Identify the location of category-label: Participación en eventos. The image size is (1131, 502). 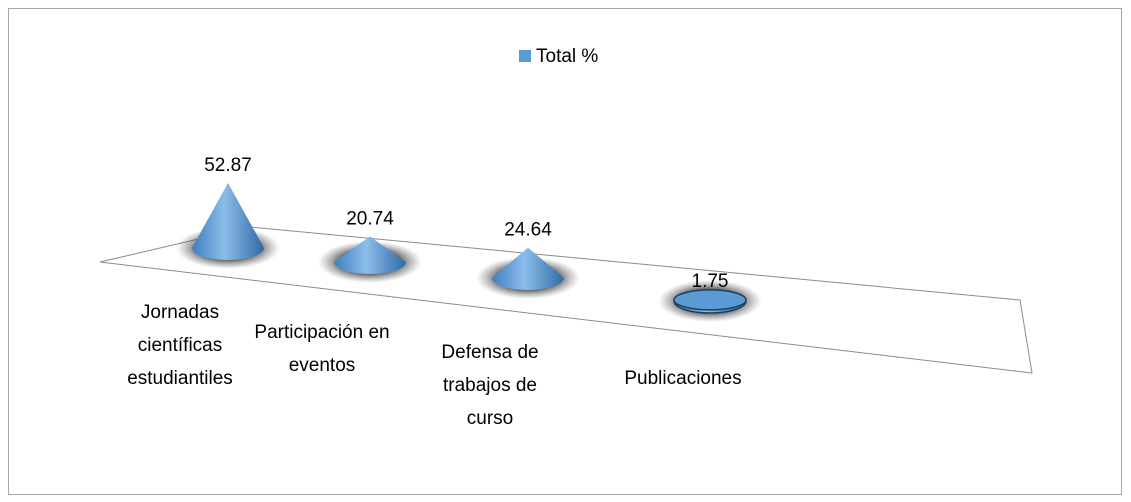
(322, 349).